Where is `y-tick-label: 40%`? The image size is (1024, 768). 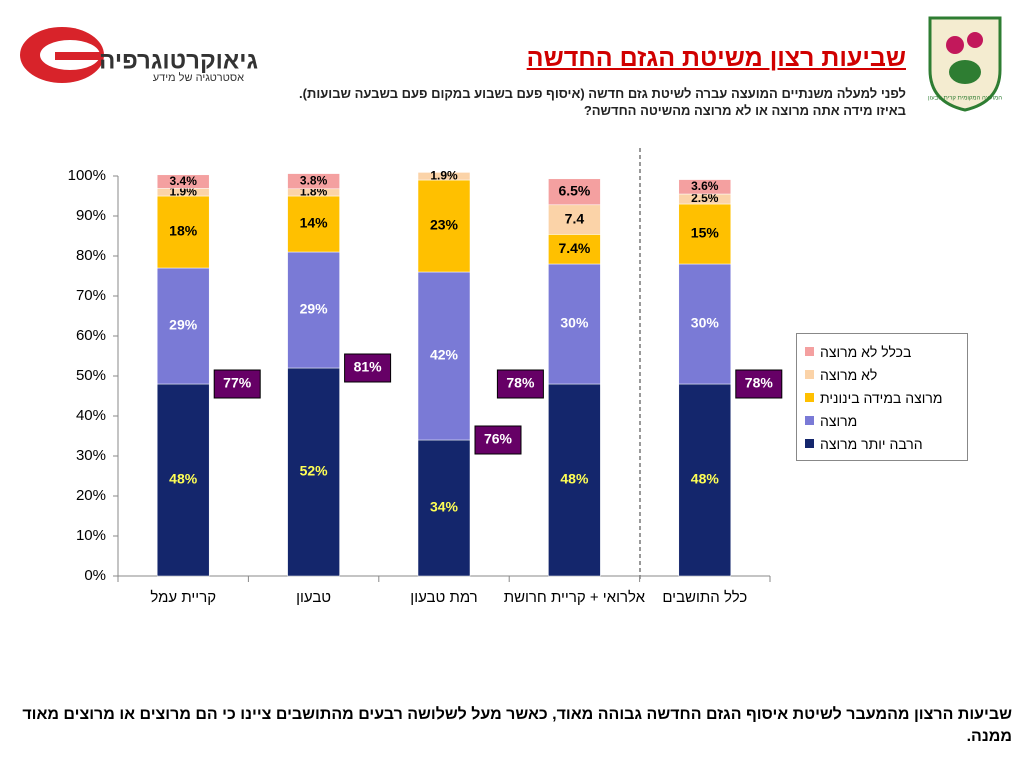
y-tick-label: 40% is located at coordinates (91, 415).